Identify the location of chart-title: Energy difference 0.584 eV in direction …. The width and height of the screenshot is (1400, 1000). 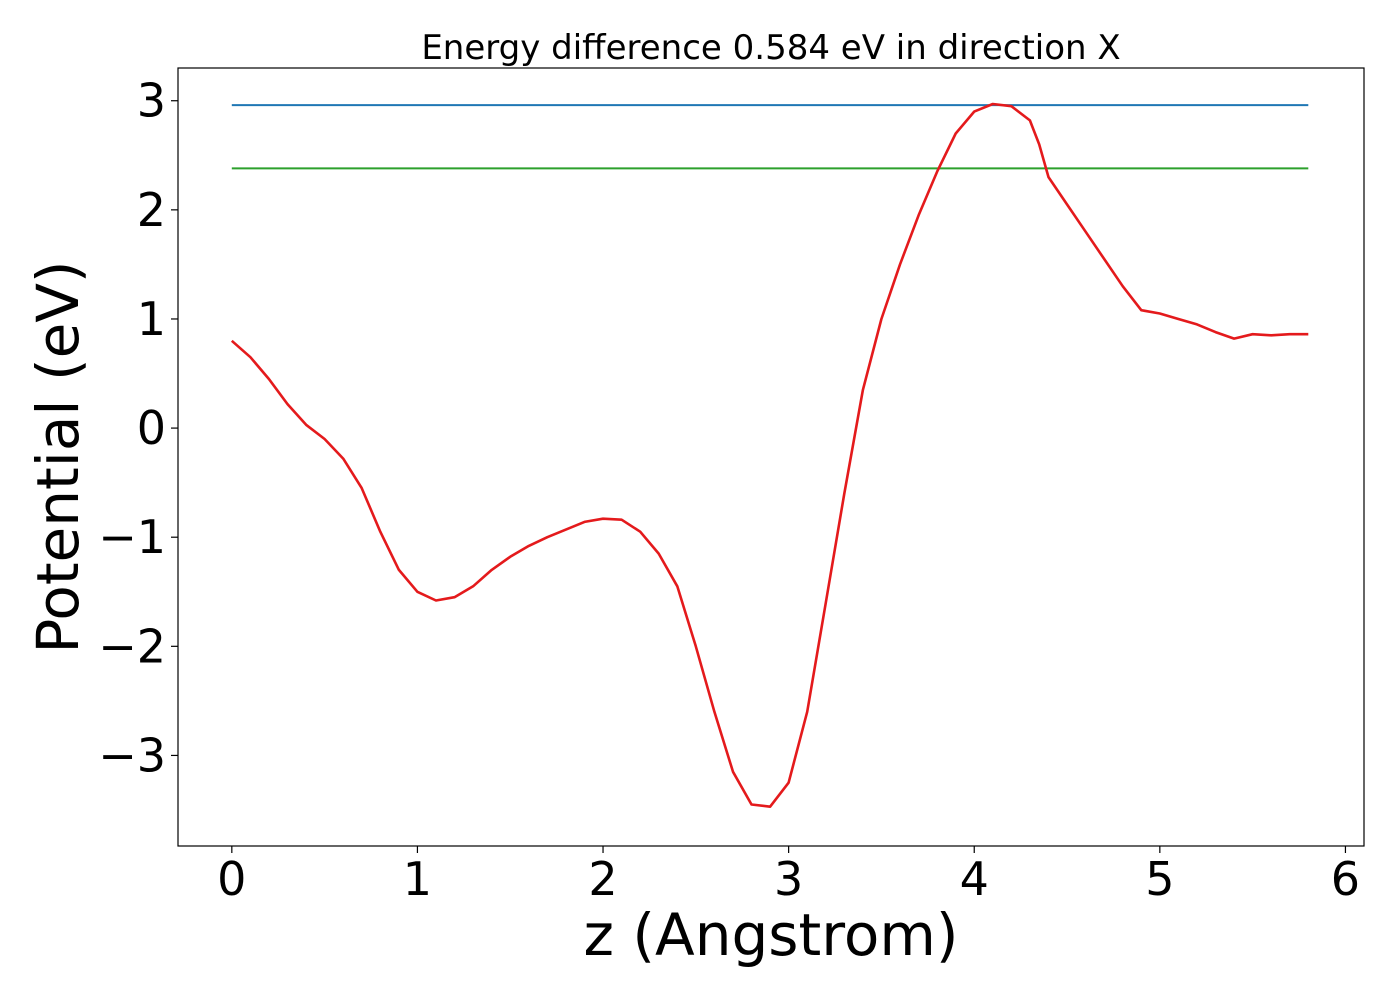
(770, 48).